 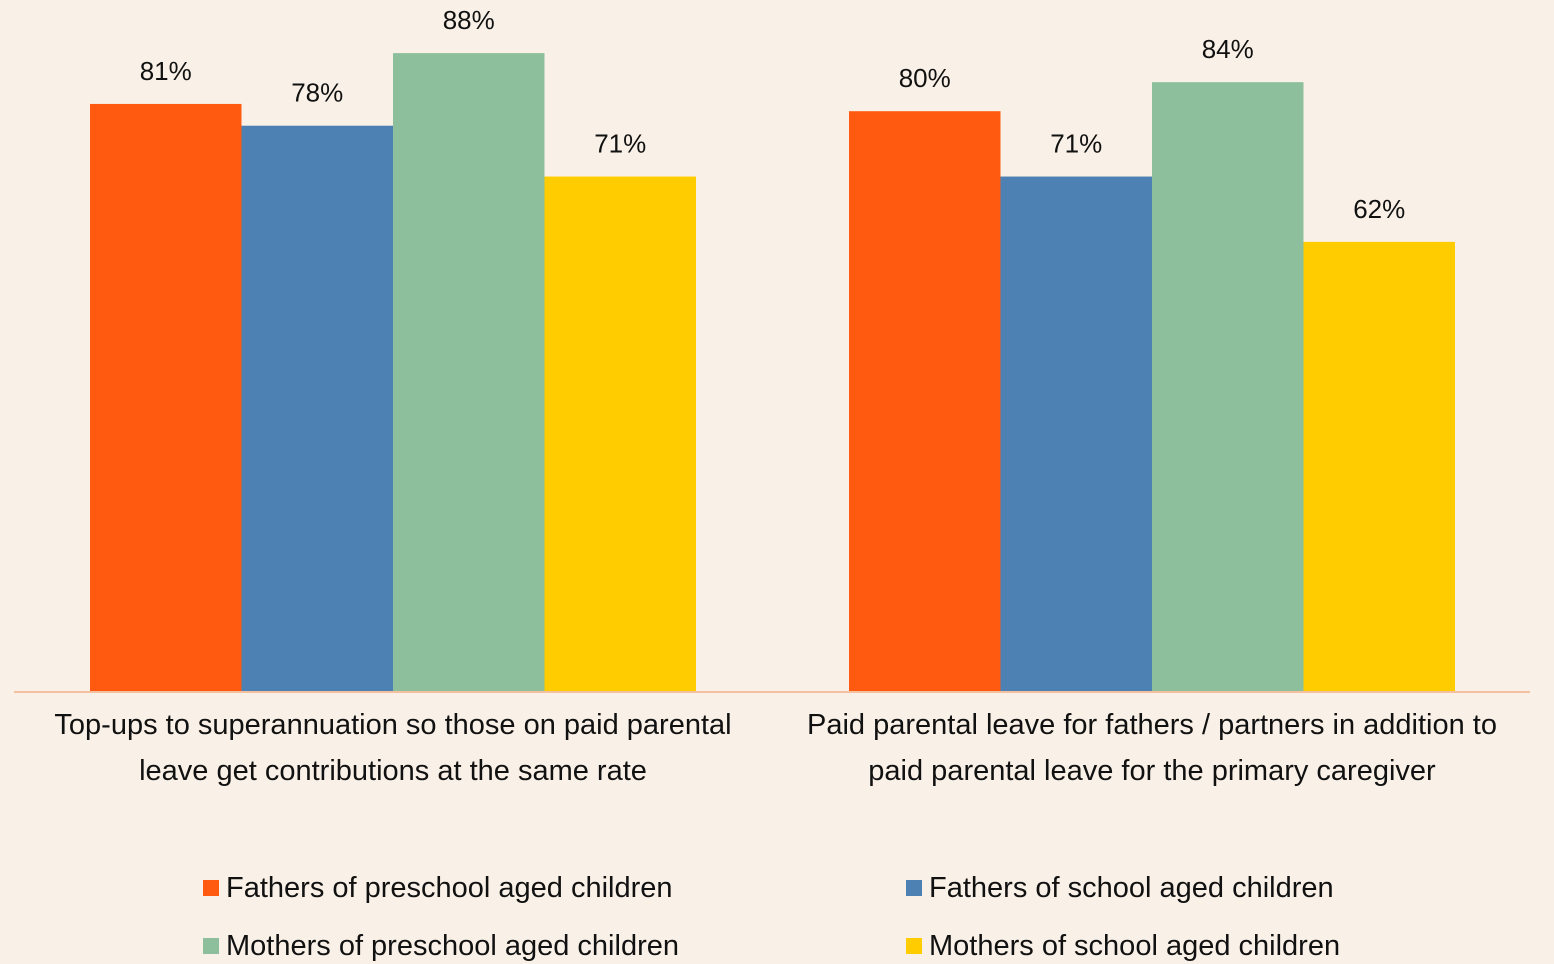 I want to click on data-label: 88%, so click(x=469, y=20).